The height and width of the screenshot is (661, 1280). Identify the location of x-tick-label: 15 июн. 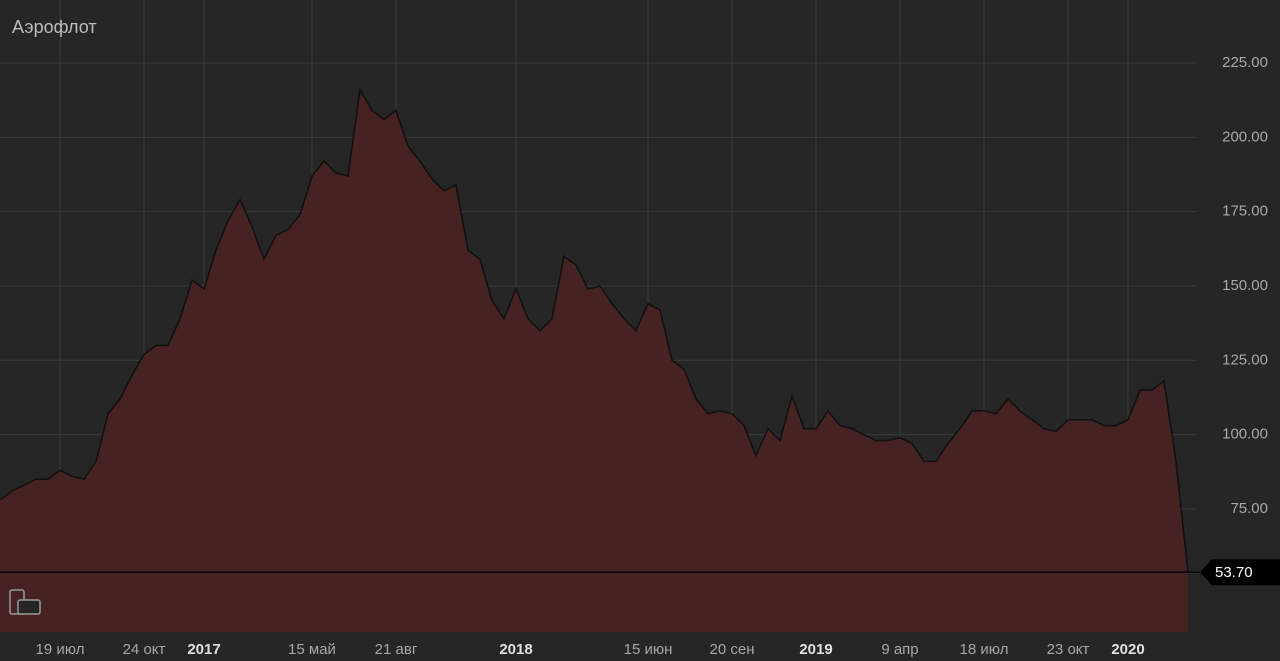
(648, 649).